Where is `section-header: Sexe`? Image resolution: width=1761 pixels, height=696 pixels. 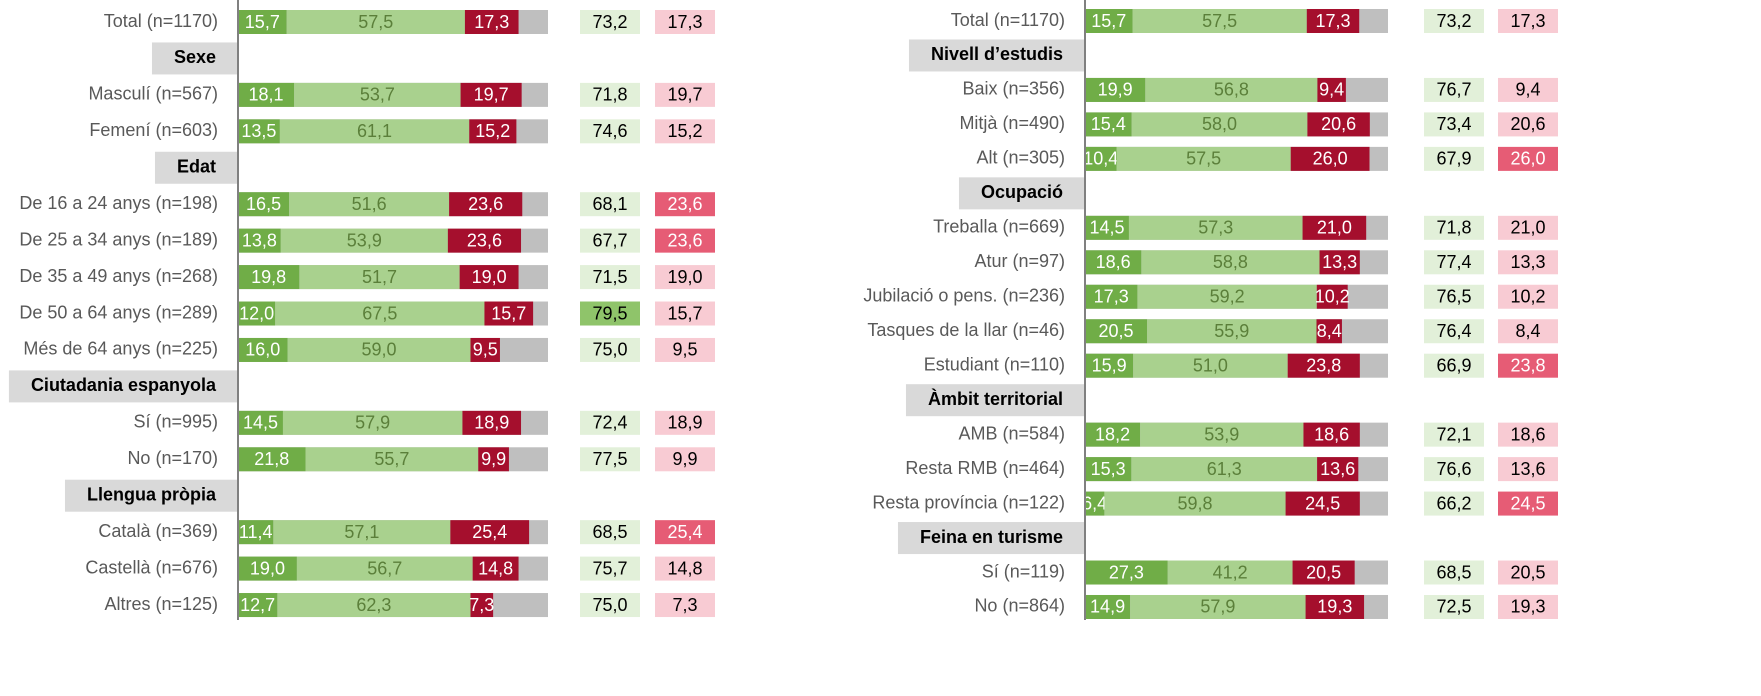 section-header: Sexe is located at coordinates (195, 57).